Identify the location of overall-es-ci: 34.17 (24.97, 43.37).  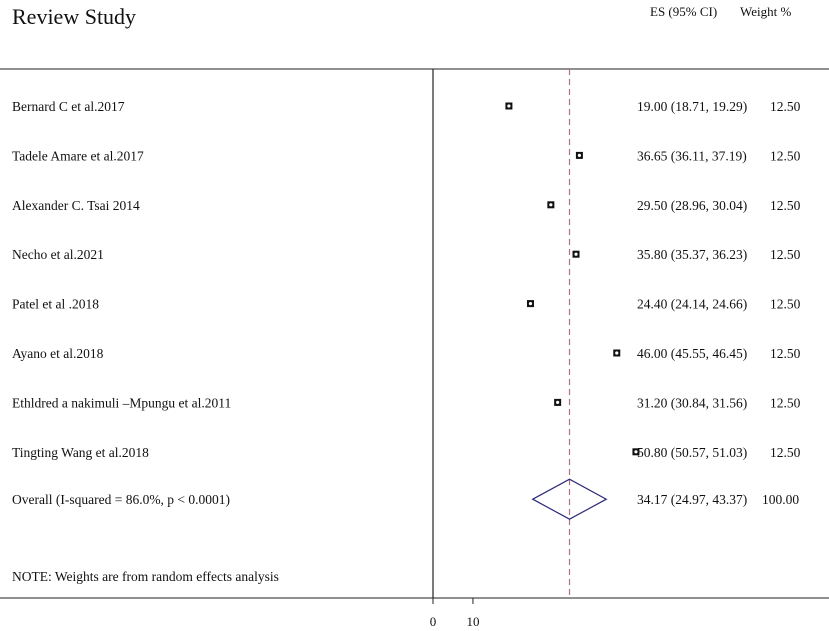
(692, 499).